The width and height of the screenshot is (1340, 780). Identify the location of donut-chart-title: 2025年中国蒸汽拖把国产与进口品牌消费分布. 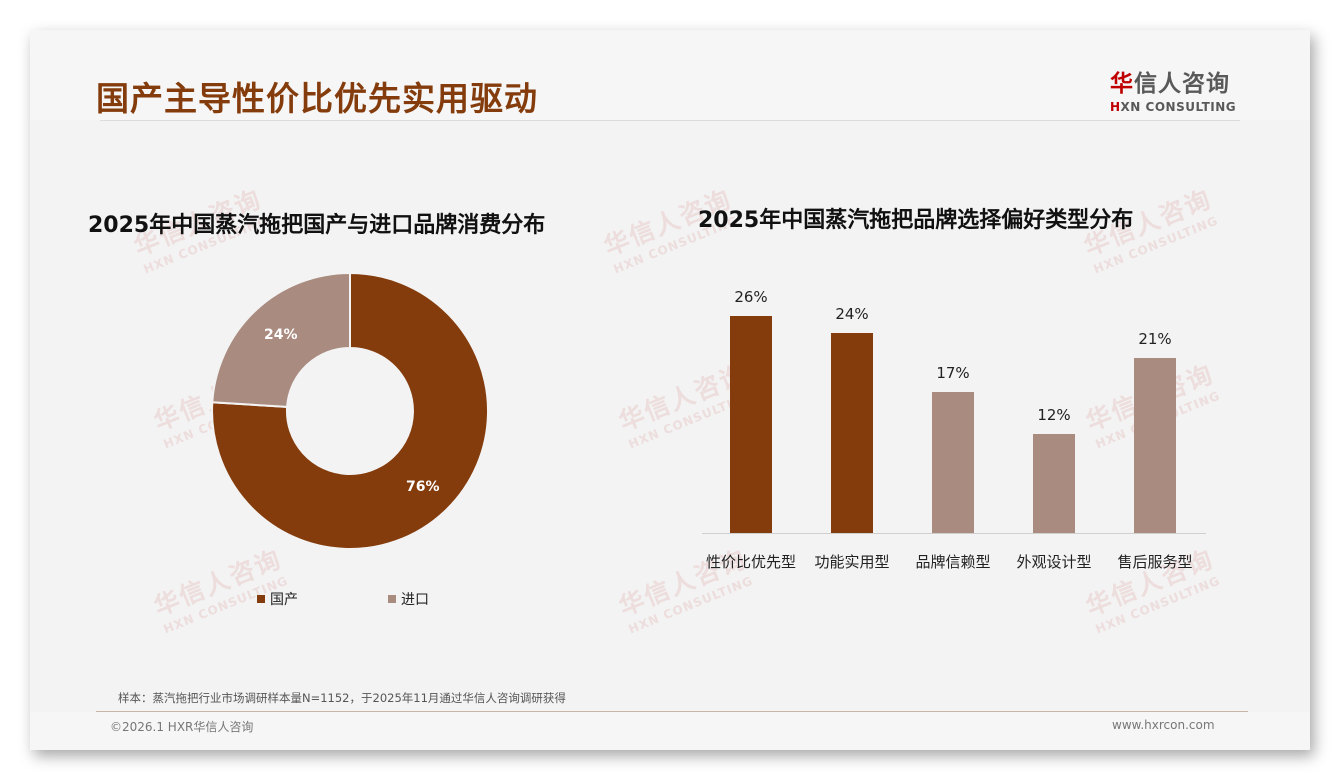
(317, 225).